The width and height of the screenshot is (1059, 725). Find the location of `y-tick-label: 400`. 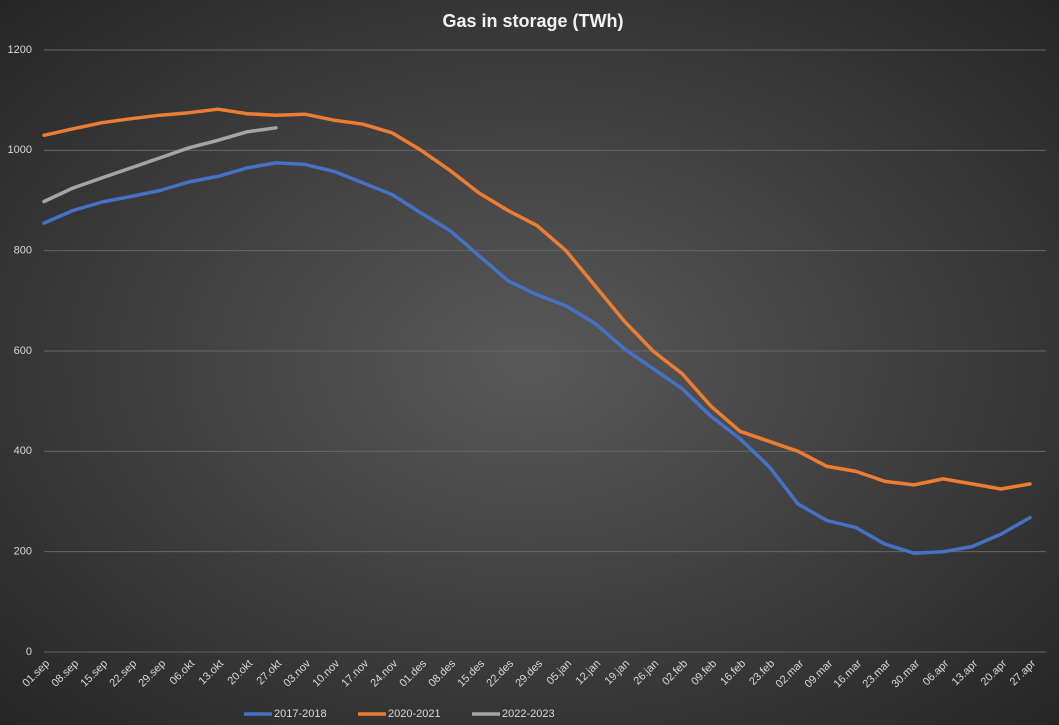

y-tick-label: 400 is located at coordinates (23, 451).